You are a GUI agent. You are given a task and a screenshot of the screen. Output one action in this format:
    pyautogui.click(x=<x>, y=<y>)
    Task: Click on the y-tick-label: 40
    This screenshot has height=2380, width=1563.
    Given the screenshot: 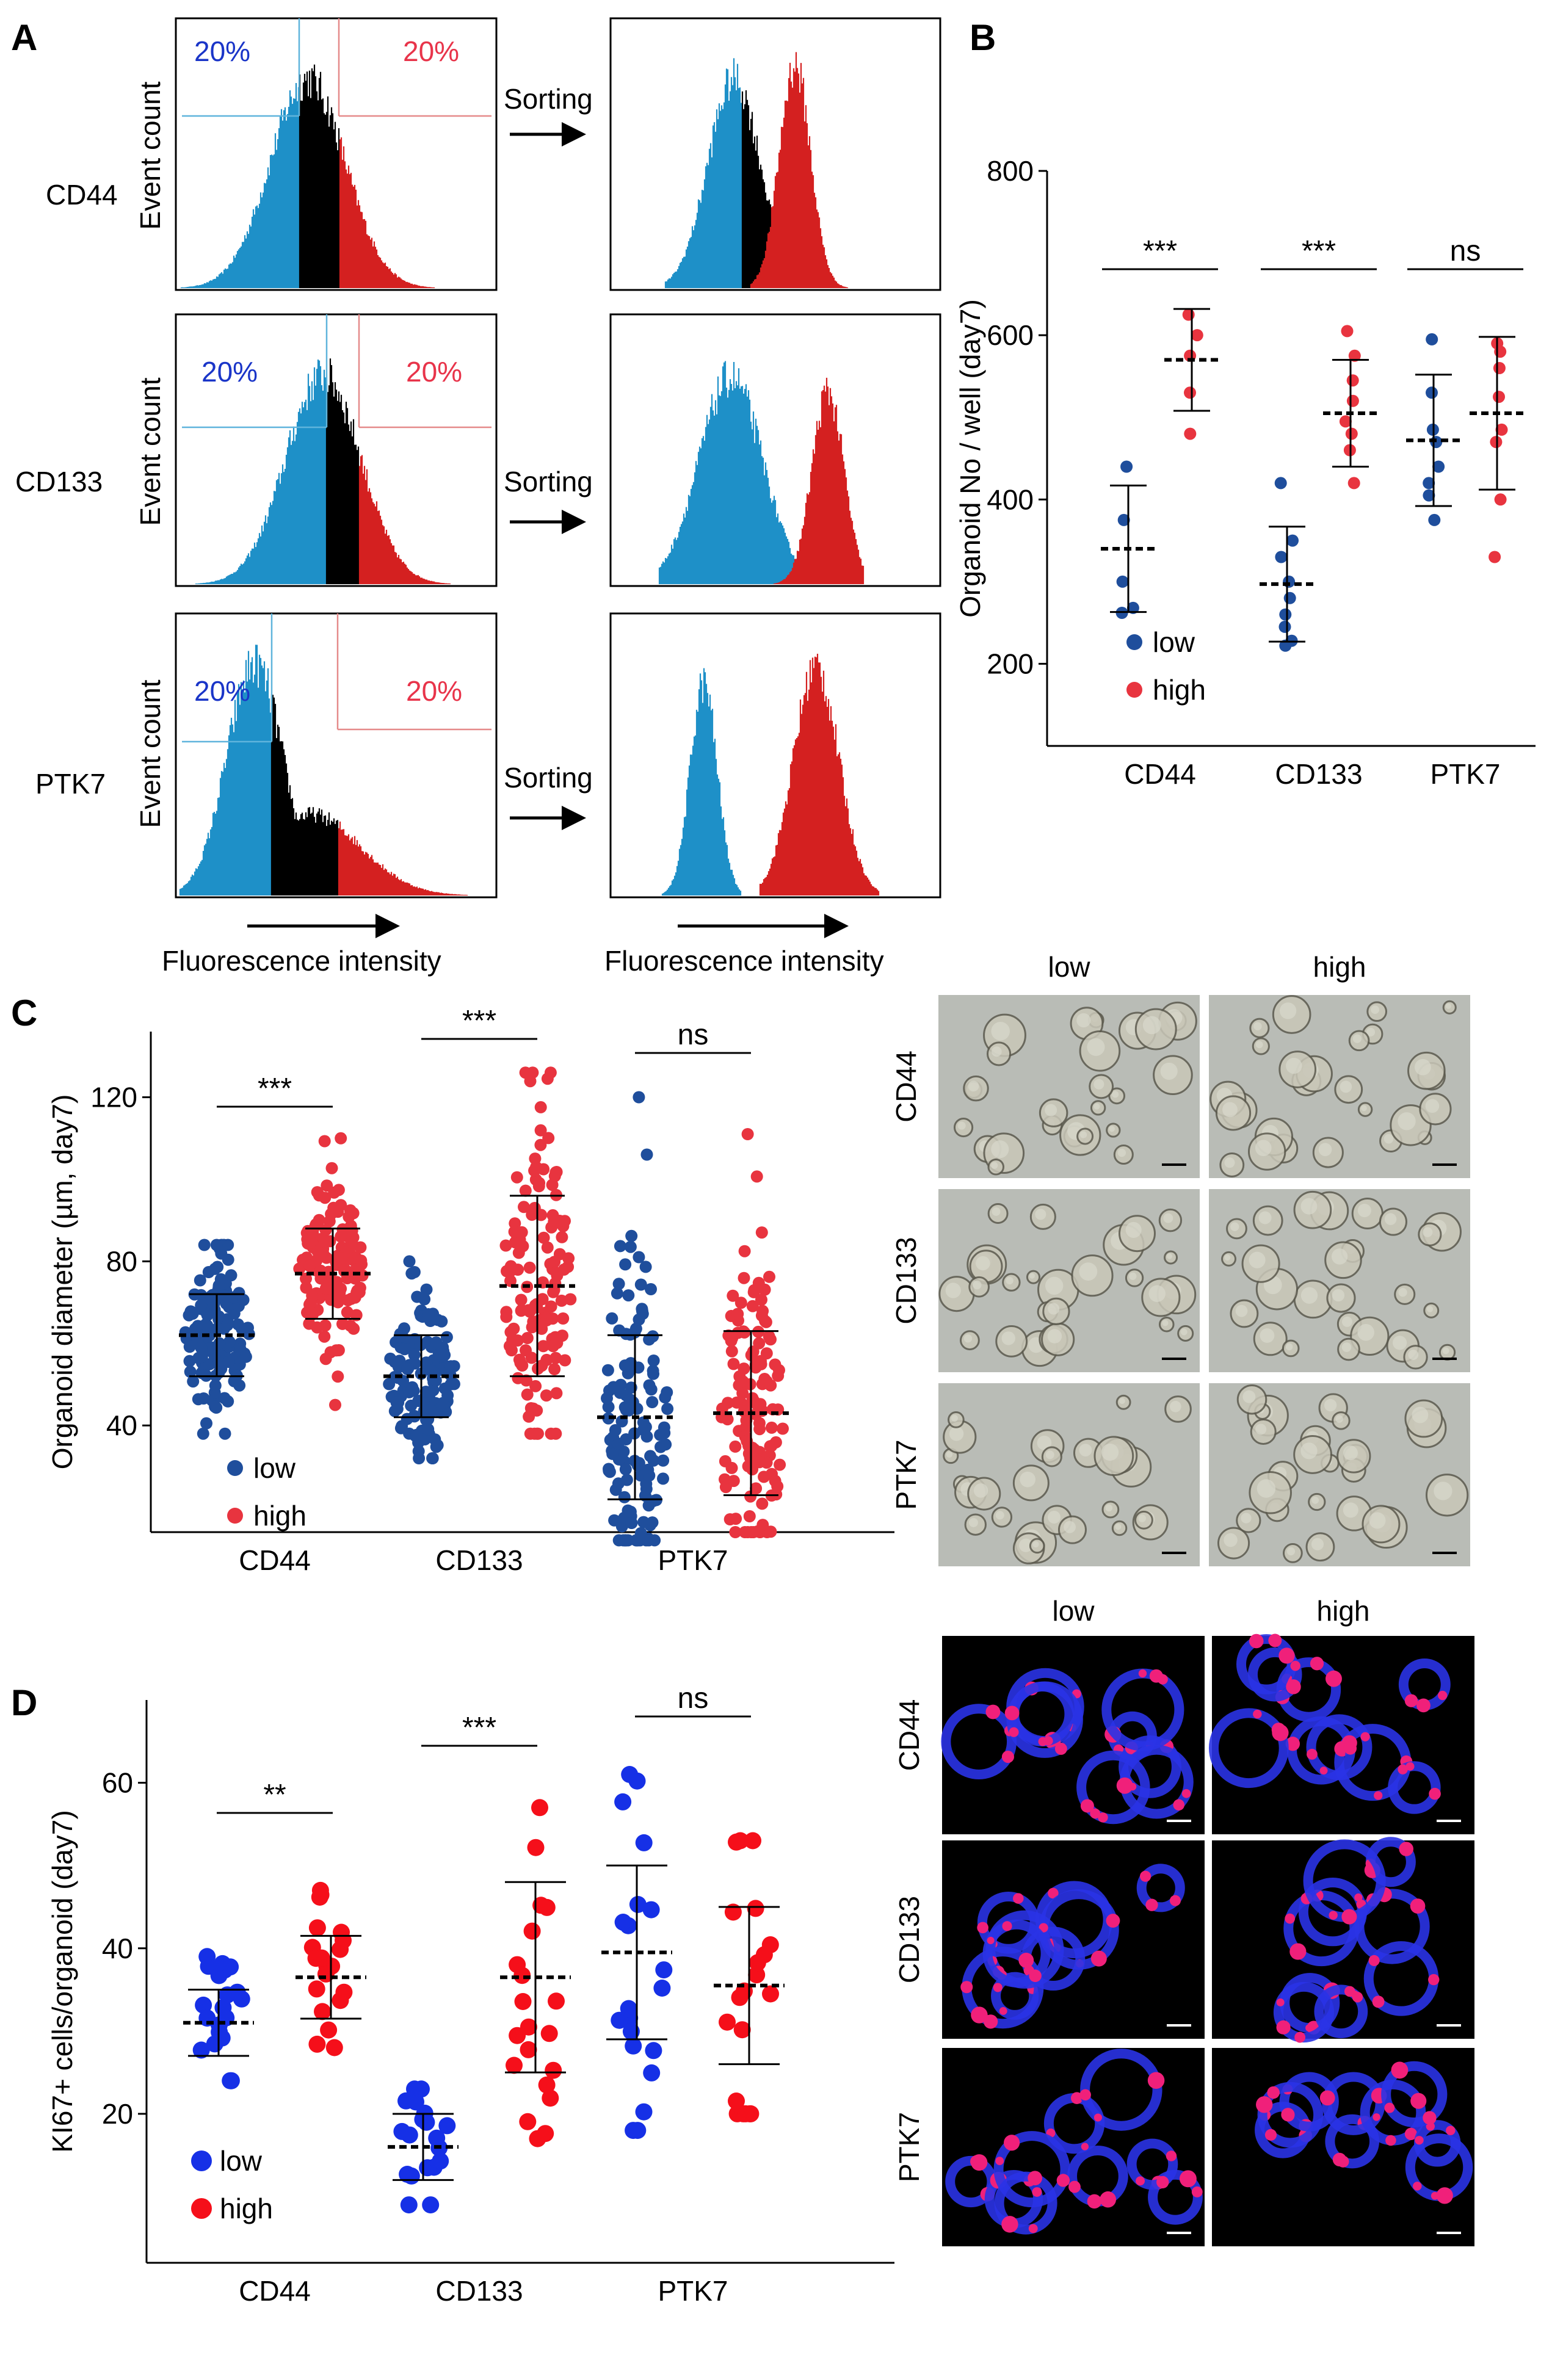 What is the action you would take?
    pyautogui.click(x=121, y=1425)
    